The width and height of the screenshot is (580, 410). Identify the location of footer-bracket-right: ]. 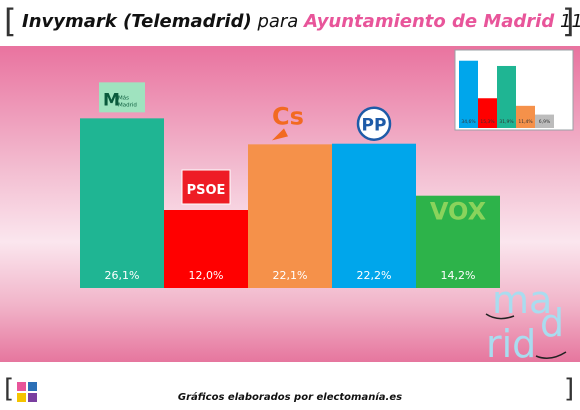
(569, 389).